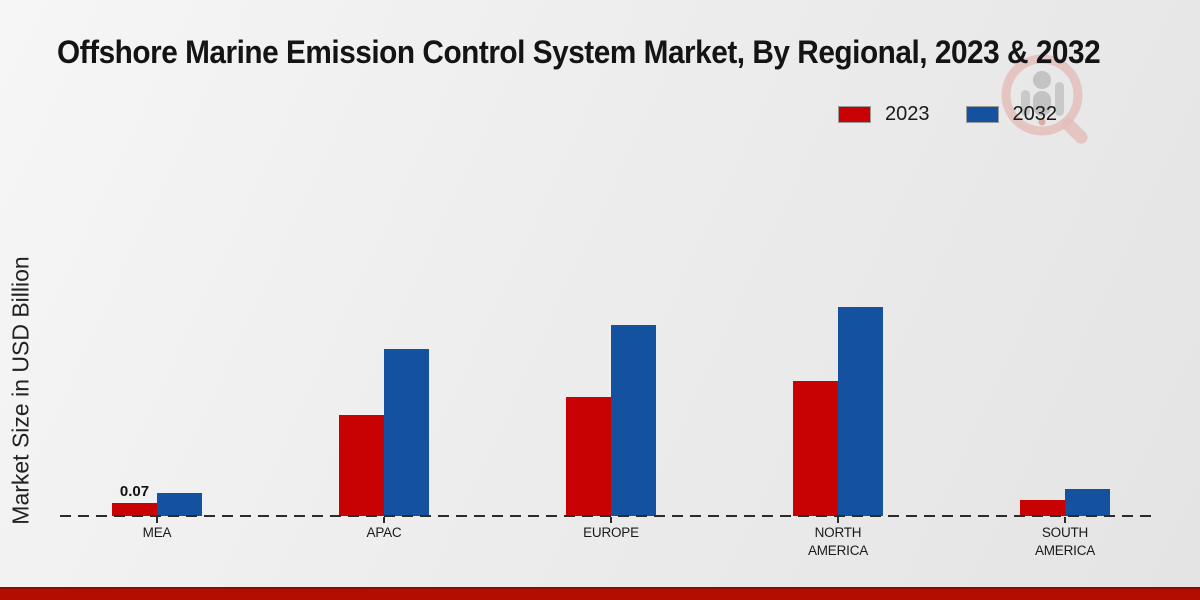 The image size is (1200, 600). What do you see at coordinates (838, 520) in the screenshot?
I see `x-axis-tick-north-america` at bounding box center [838, 520].